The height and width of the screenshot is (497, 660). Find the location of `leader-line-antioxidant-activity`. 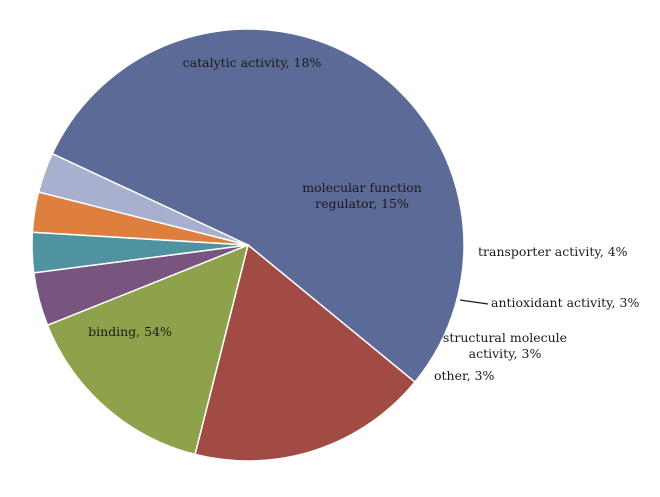

leader-line-antioxidant-activity is located at coordinates (474, 302).